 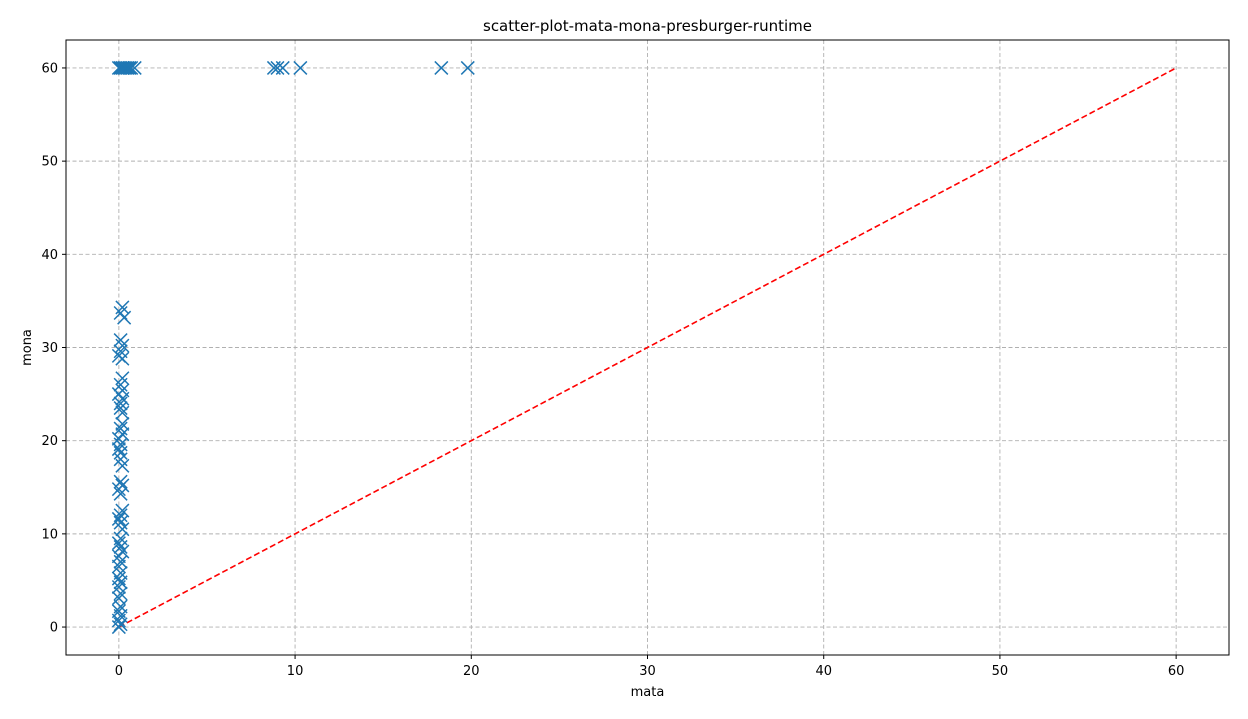 What do you see at coordinates (49, 348) in the screenshot?
I see `y-tick-label: 30` at bounding box center [49, 348].